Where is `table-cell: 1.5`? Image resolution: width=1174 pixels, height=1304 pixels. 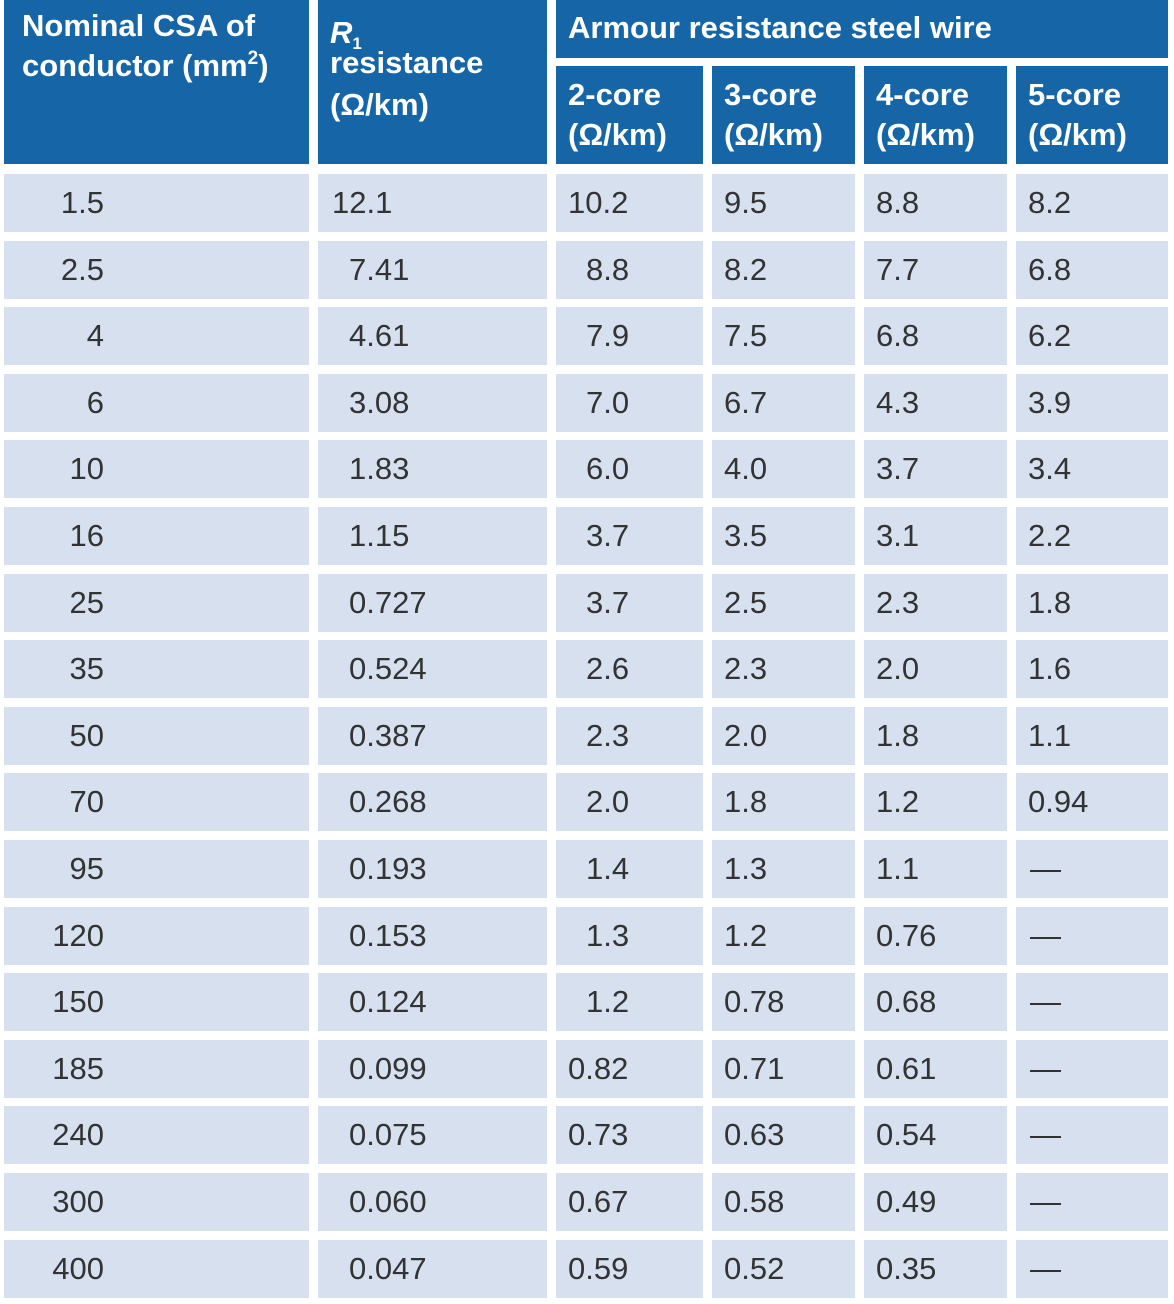 table-cell: 1.5 is located at coordinates (156, 203).